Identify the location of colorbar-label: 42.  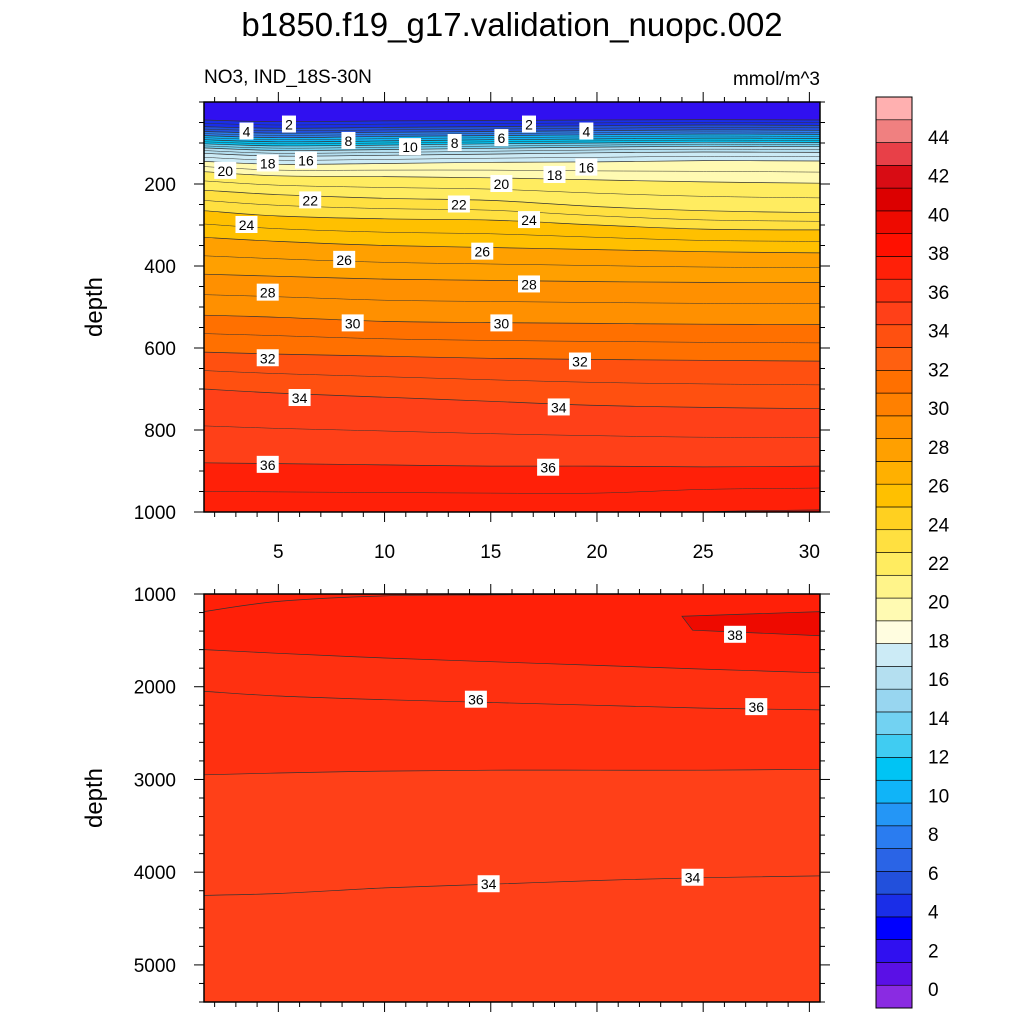
(938, 177).